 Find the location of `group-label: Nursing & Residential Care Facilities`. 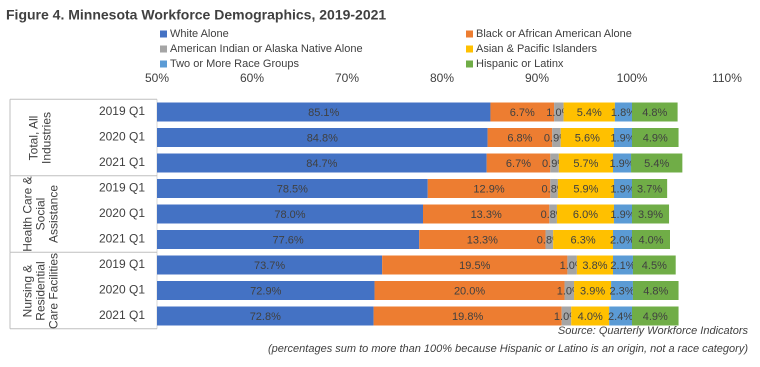

group-label: Nursing & Residential Care Facilities is located at coordinates (39, 290).